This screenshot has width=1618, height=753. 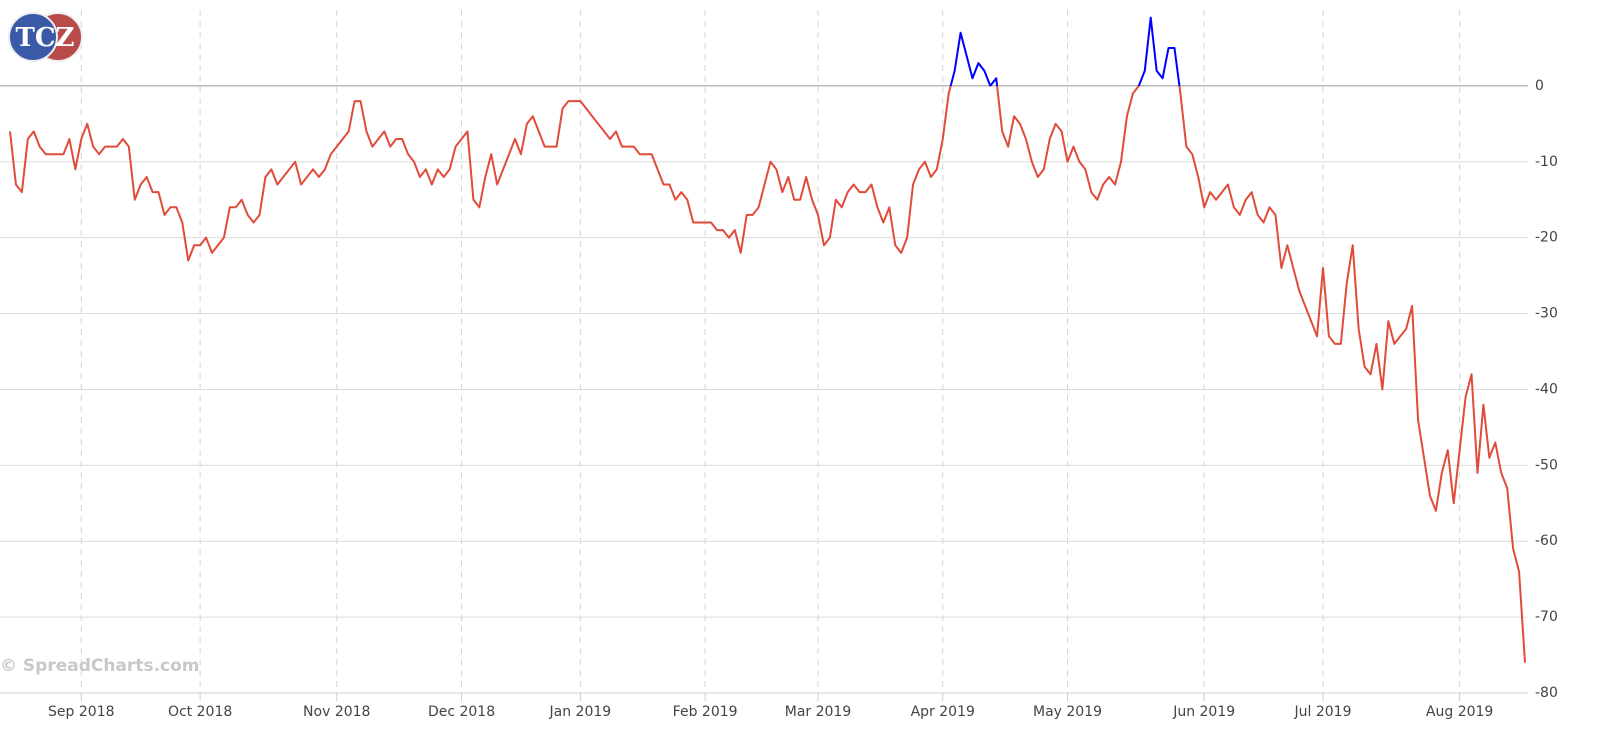 I want to click on x-tick-label: Sep 2018, so click(x=81, y=712).